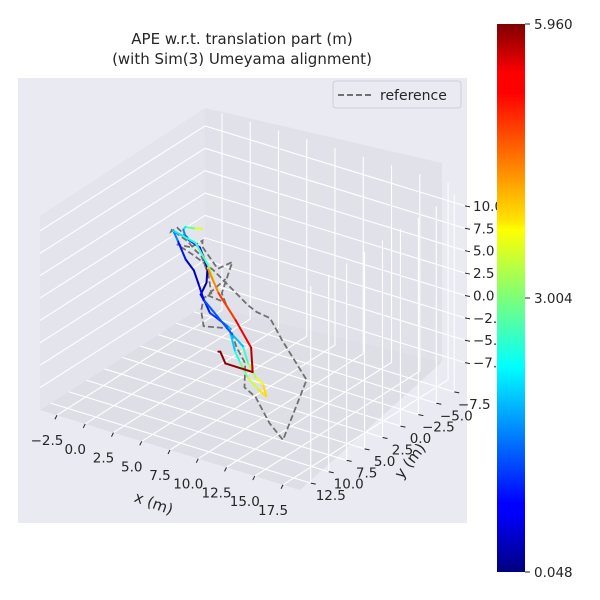 This screenshot has width=600, height=600. What do you see at coordinates (483, 252) in the screenshot?
I see `z-tick-label: 5.0` at bounding box center [483, 252].